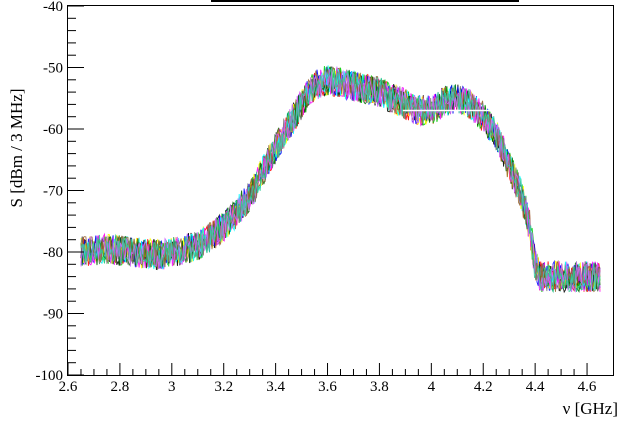 The image size is (623, 440). What do you see at coordinates (275, 387) in the screenshot?
I see `x-tick-label: 3.4` at bounding box center [275, 387].